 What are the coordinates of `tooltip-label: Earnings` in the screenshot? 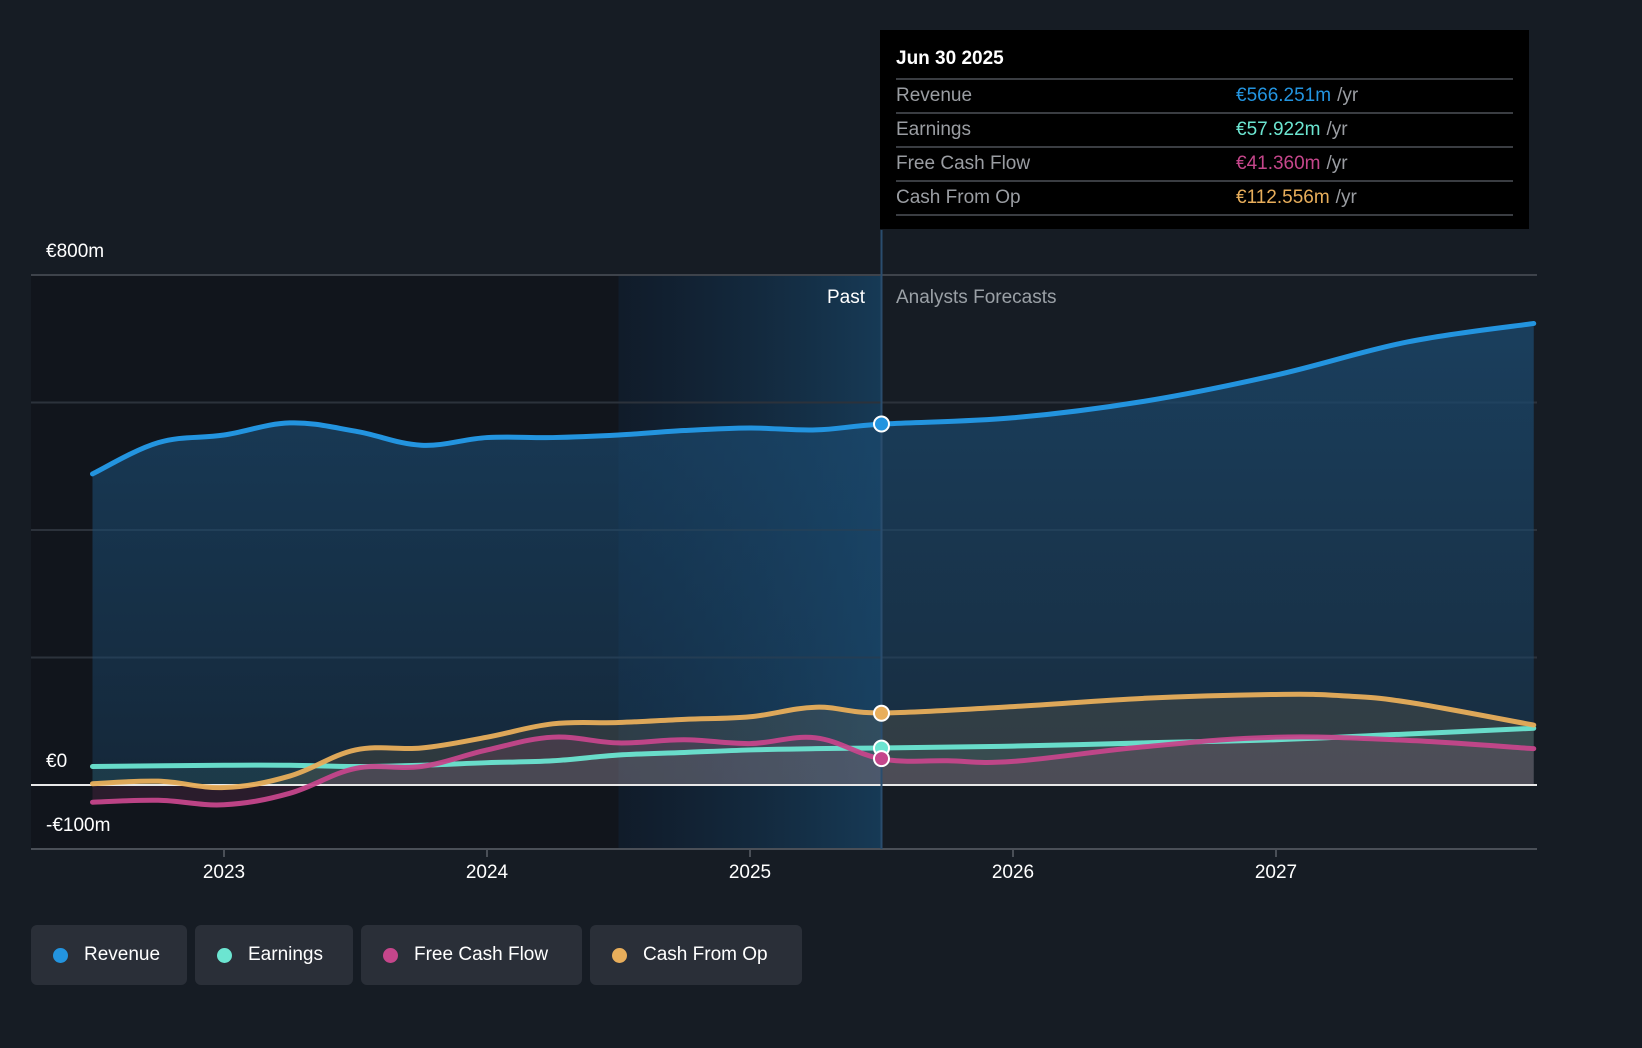 It's located at (933, 129).